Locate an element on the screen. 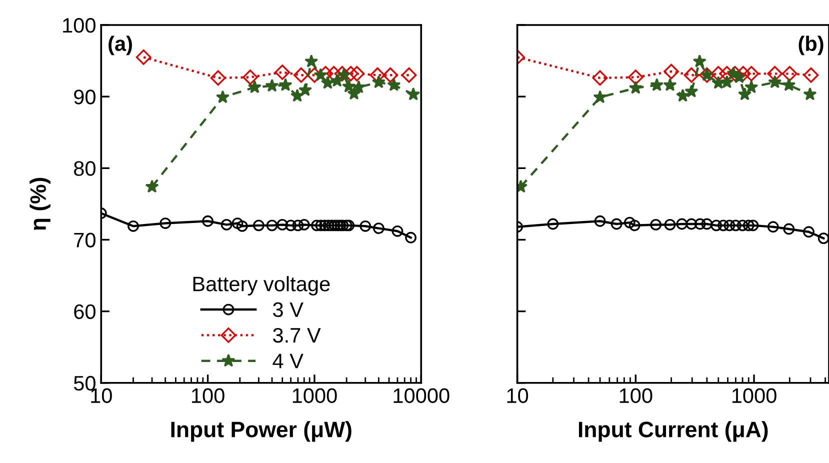 Image resolution: width=829 pixels, height=463 pixels. x-axis-title: Input Current (μA) is located at coordinates (673, 431).